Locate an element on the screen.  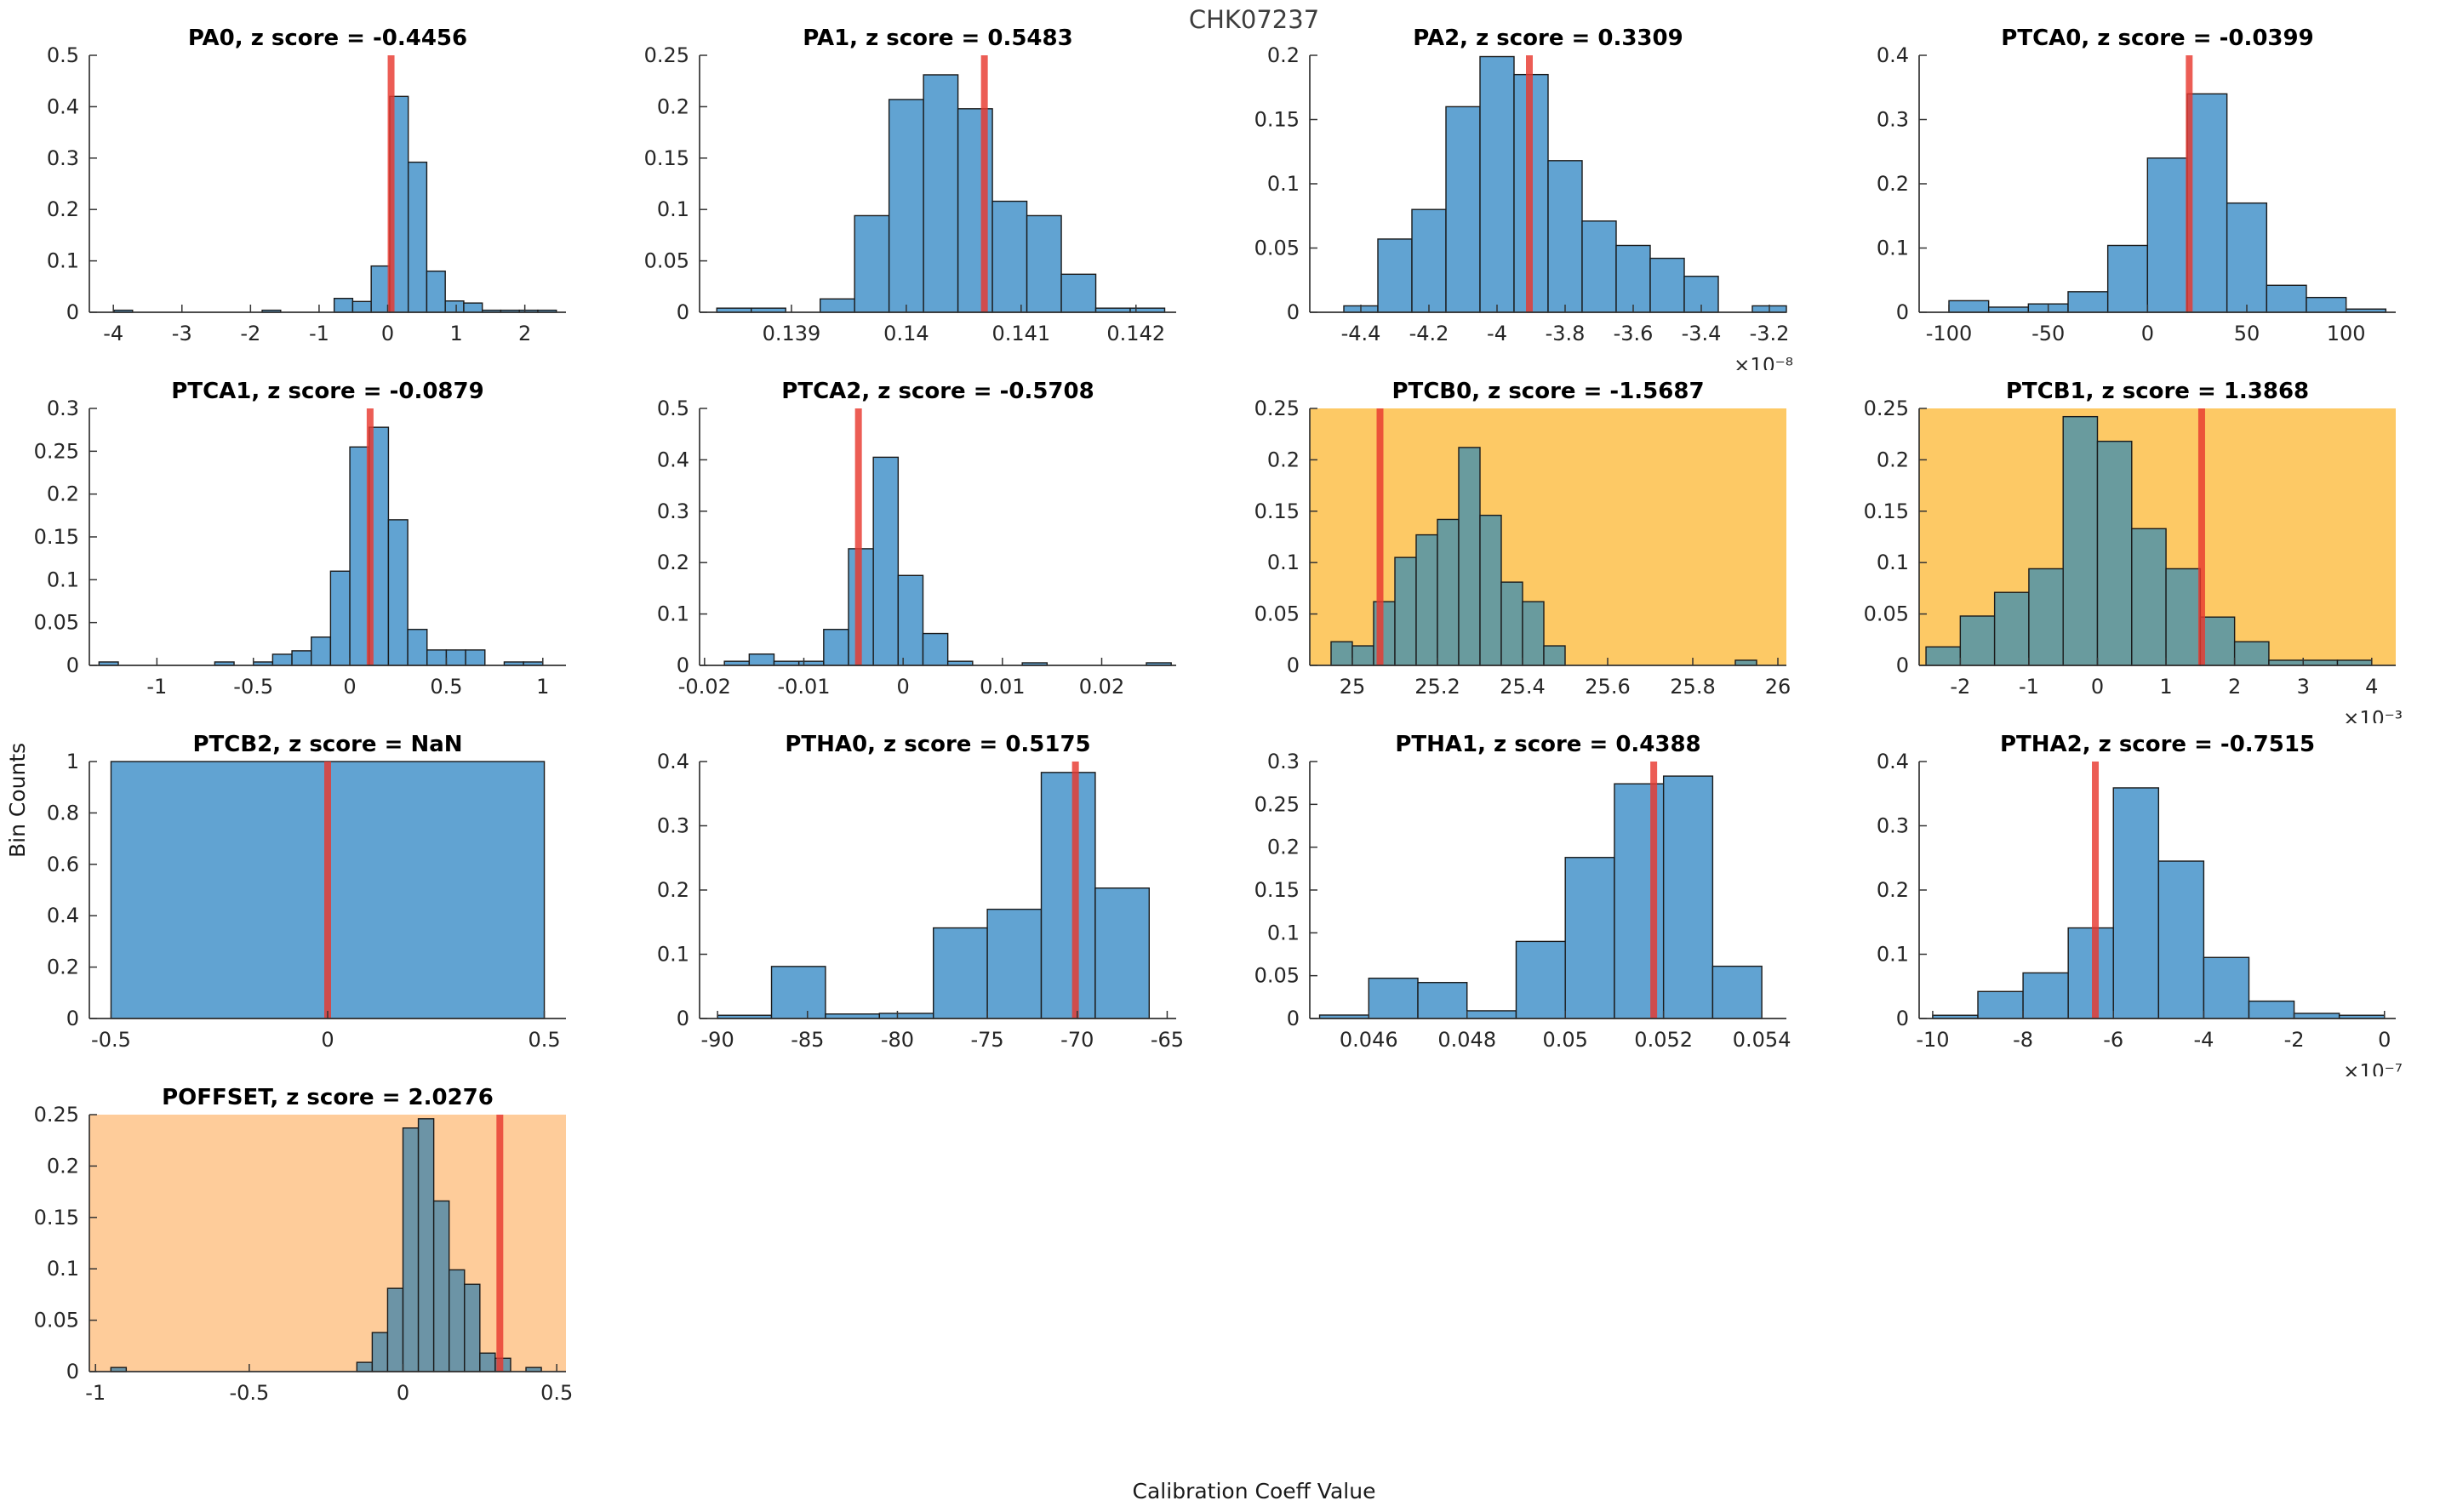
x-tick-label: 25.4 is located at coordinates (1522, 687).